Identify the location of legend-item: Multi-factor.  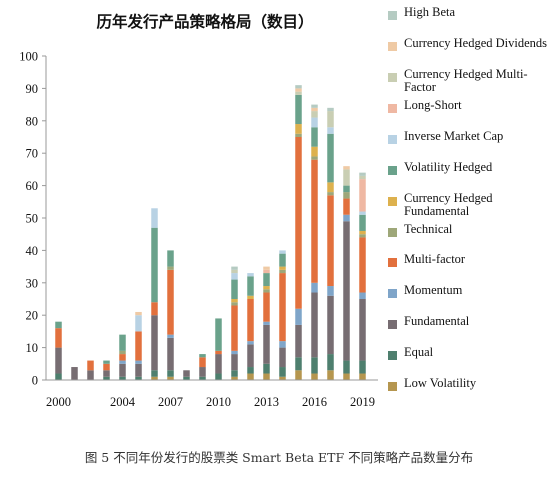
(472, 268).